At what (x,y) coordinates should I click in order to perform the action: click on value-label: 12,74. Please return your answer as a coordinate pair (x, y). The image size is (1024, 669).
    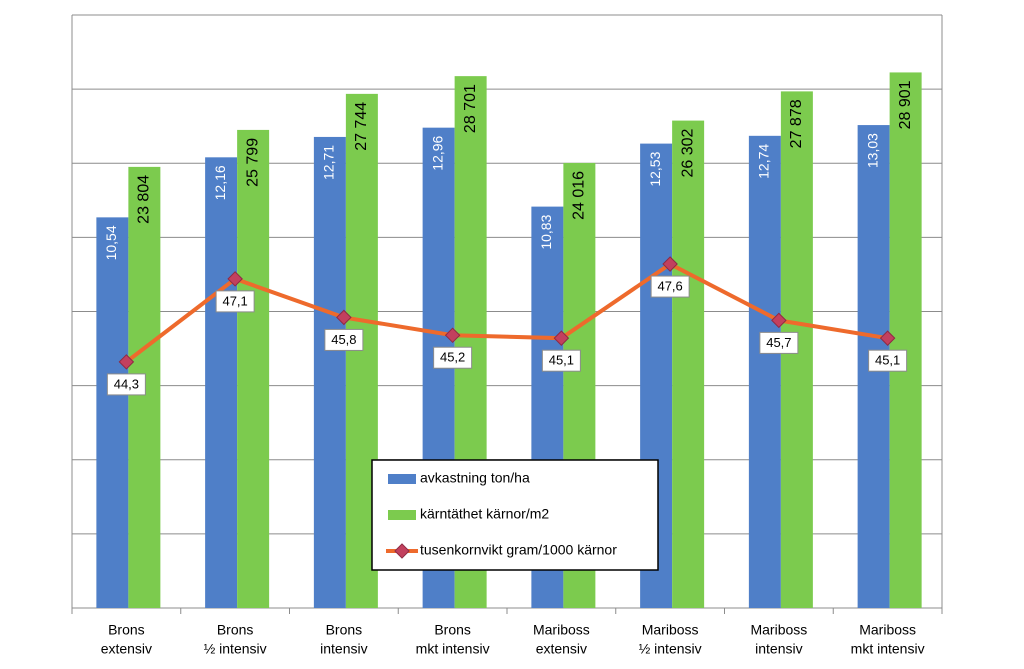
    Looking at the image, I should click on (764, 161).